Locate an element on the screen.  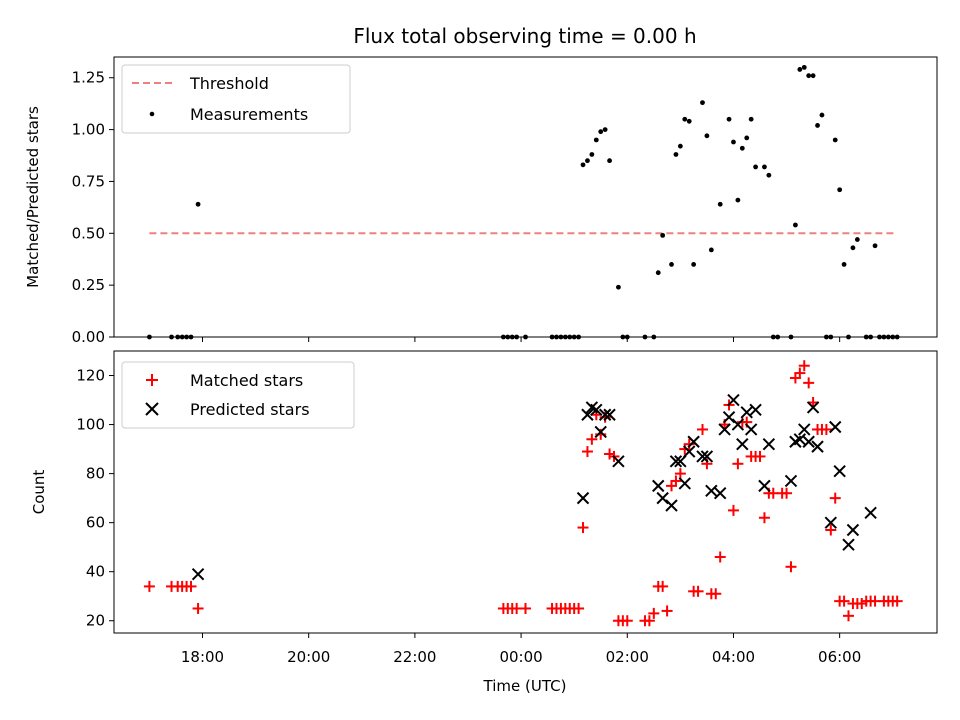
bottom-ytick-label: 20 is located at coordinates (95, 621).